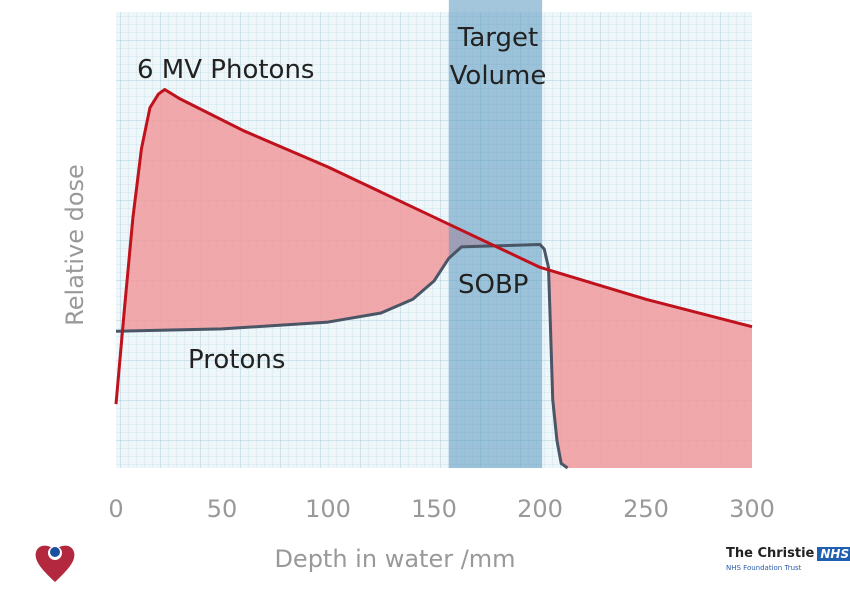  Describe the element at coordinates (497, 38) in the screenshot. I see `target-label-1: Target` at that location.